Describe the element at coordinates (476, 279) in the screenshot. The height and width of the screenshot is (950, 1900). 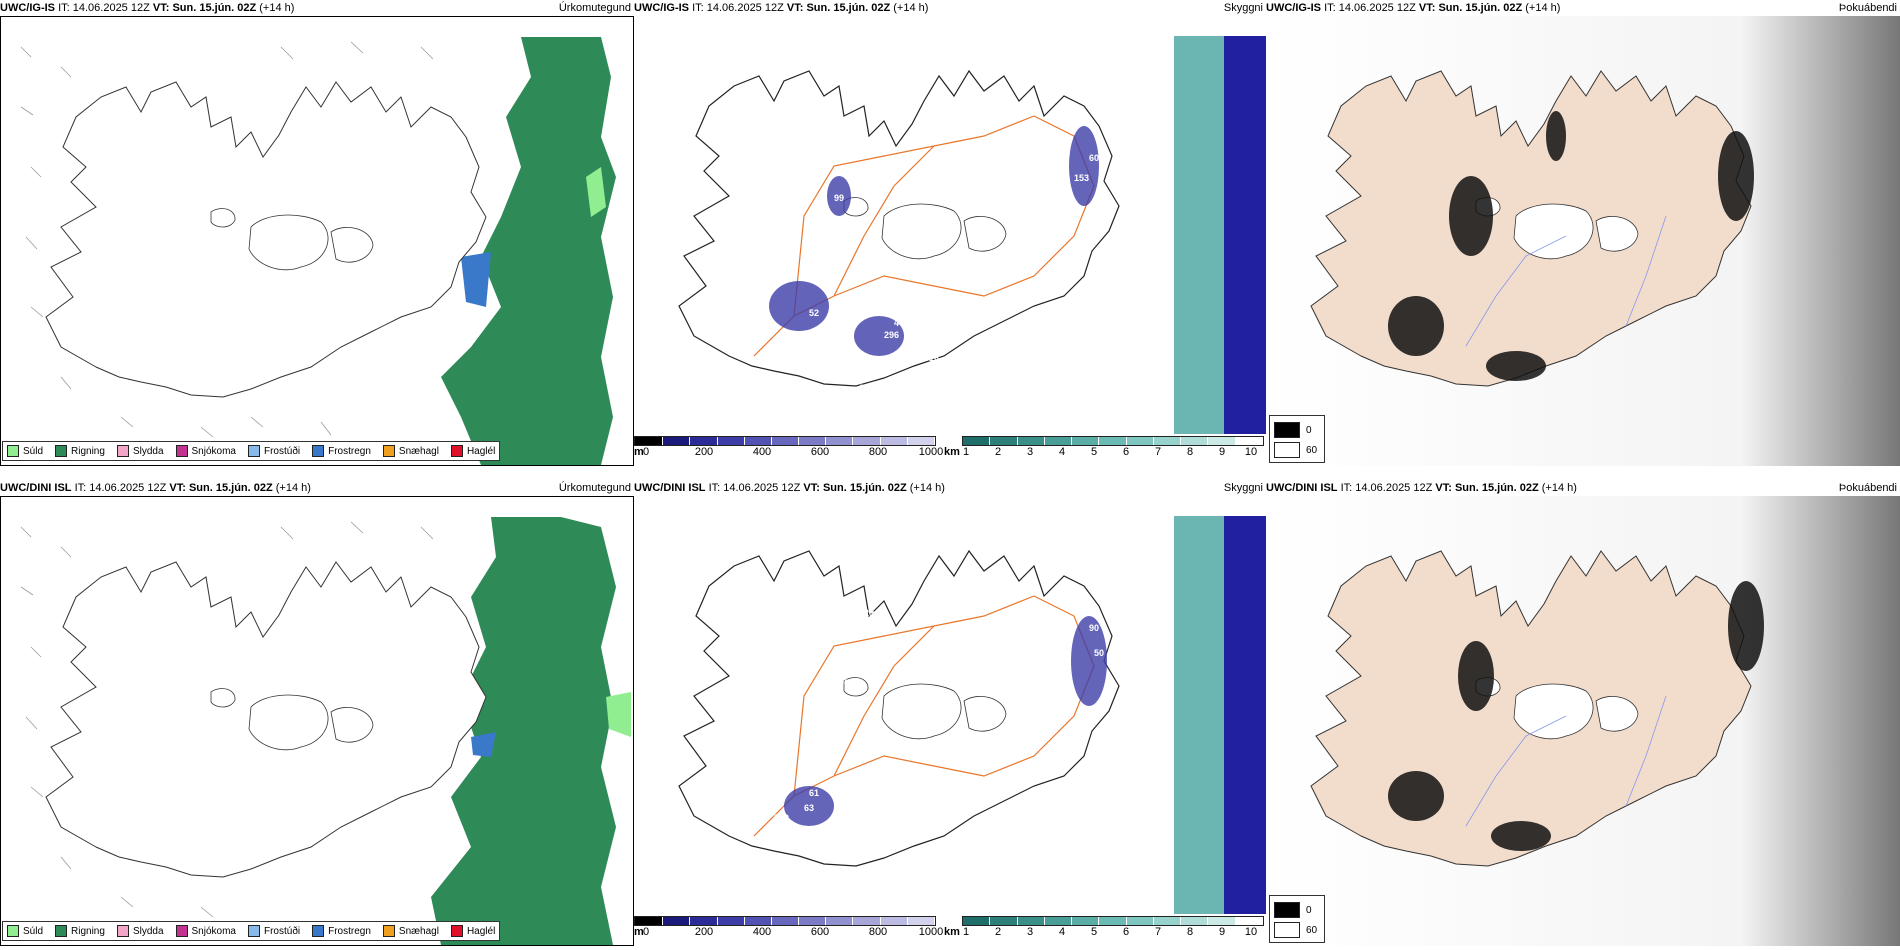
I see `freezing-rain-area` at that location.